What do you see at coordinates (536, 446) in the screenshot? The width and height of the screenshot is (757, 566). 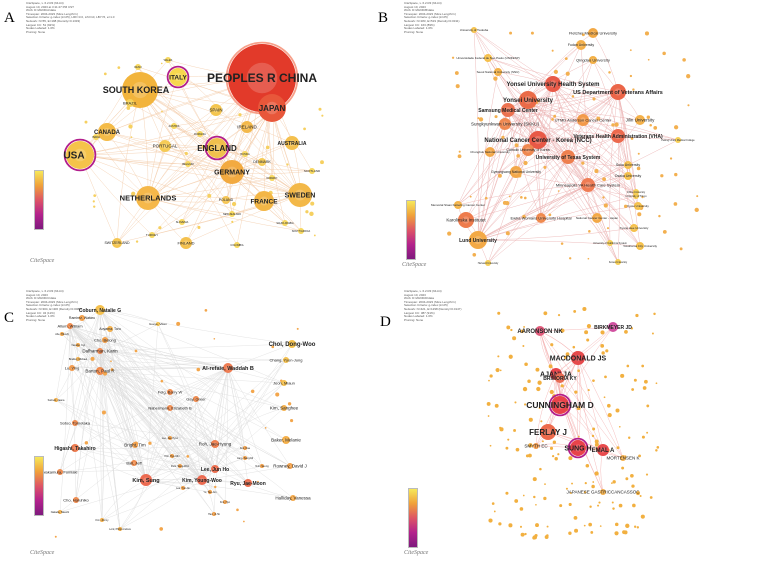 I see `node-smyth-ec: SMYTH EC` at bounding box center [536, 446].